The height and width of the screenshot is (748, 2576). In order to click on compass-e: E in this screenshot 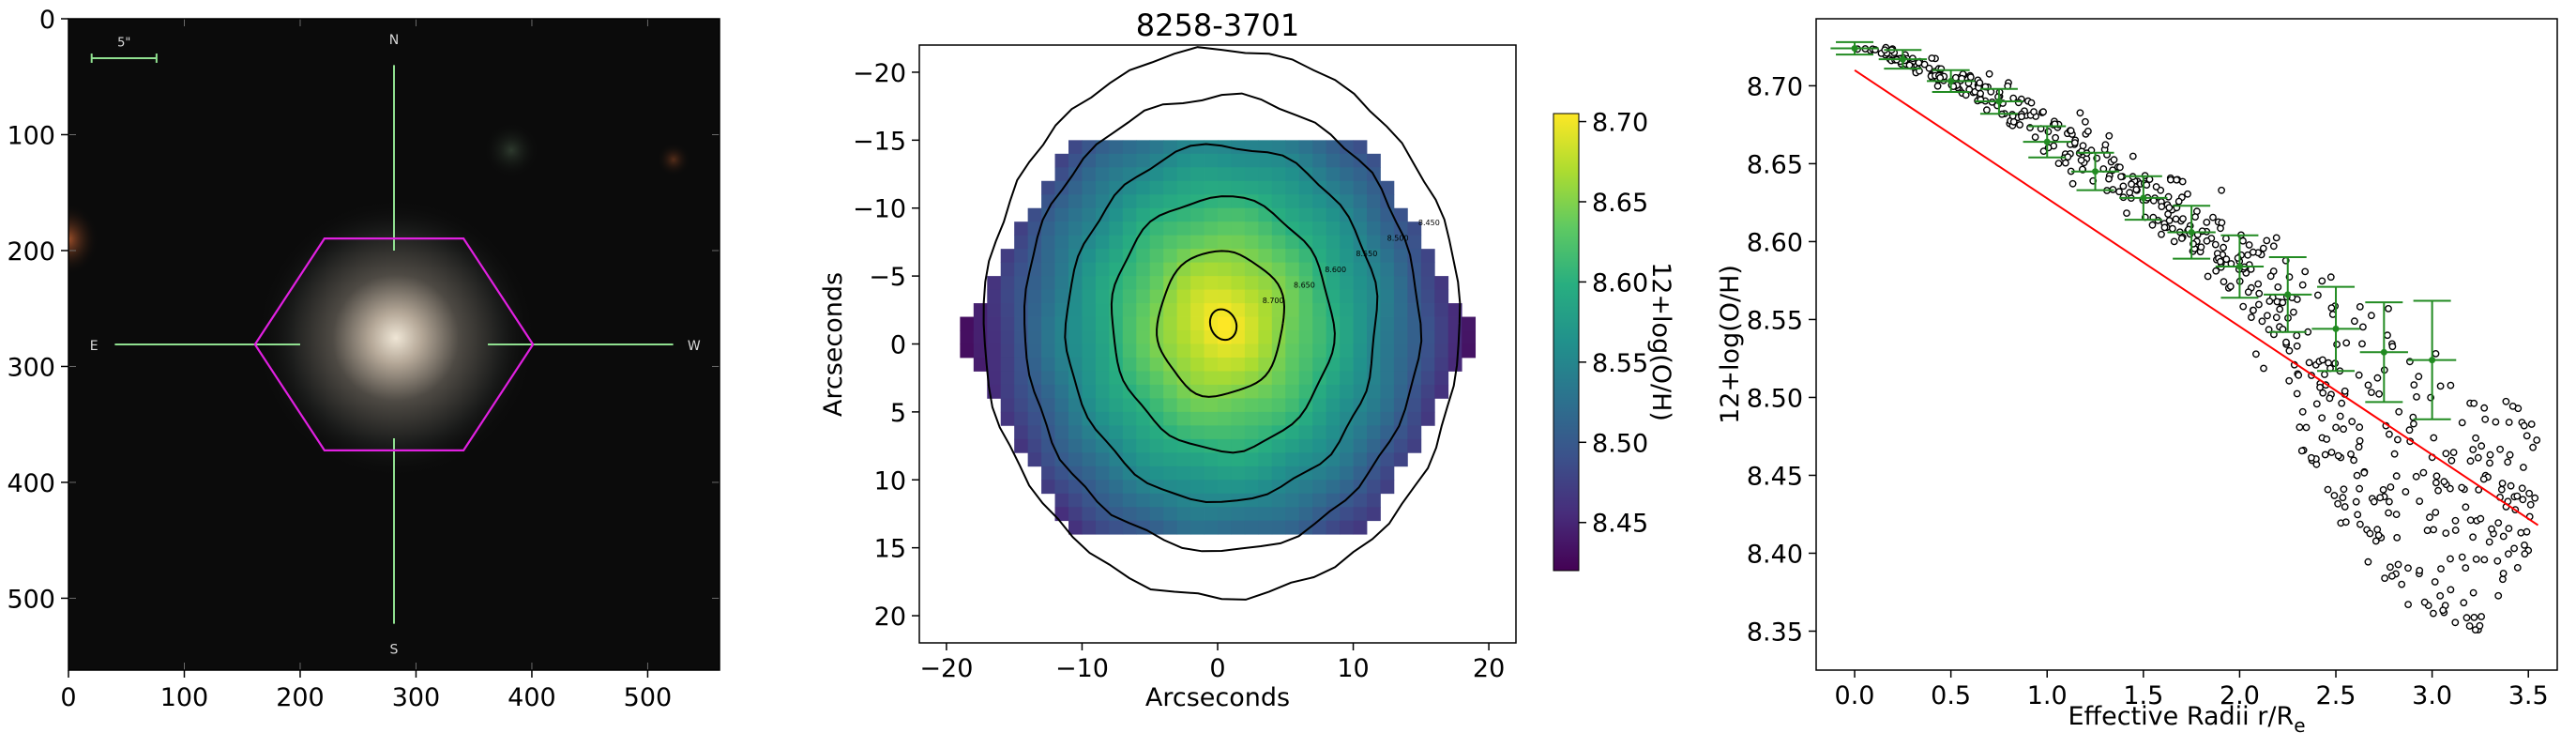, I will do `click(94, 346)`.